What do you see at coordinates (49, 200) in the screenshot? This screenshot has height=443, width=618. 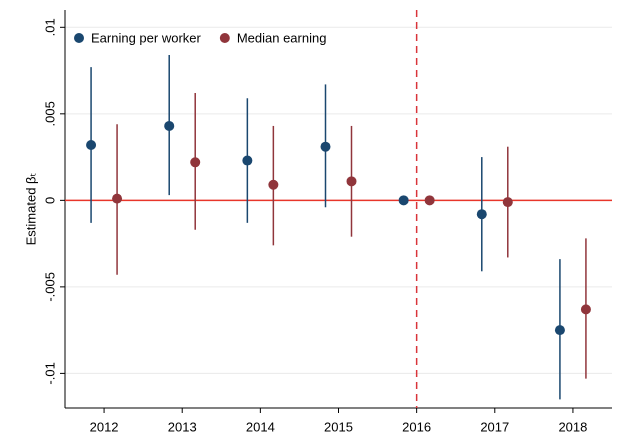 I see `y-tick-label: 0` at bounding box center [49, 200].